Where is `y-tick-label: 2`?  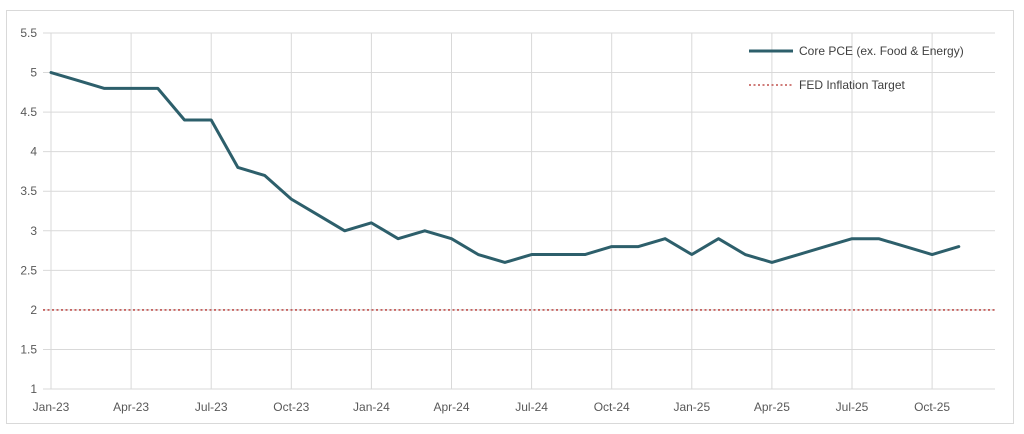 y-tick-label: 2 is located at coordinates (33, 310).